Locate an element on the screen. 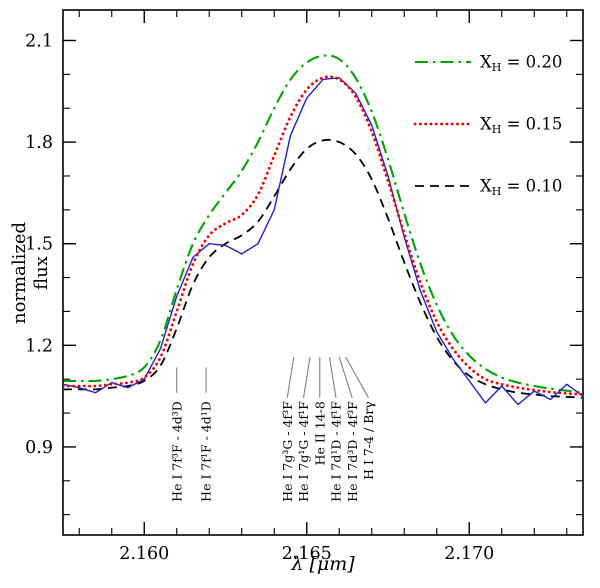 This screenshot has height=588, width=600. line-id-label: He I 7d¹D - 4f¹F is located at coordinates (336, 451).